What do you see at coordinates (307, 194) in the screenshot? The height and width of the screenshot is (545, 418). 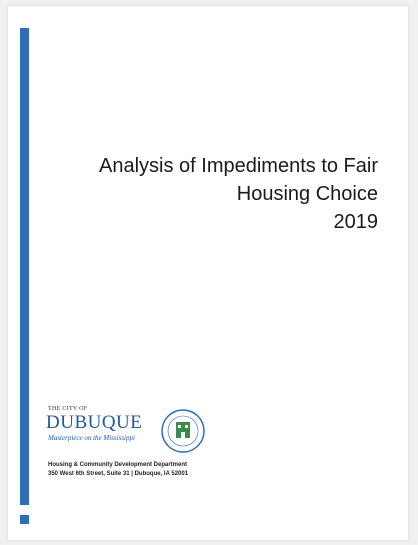 I see `title-line: Housing Choice` at bounding box center [307, 194].